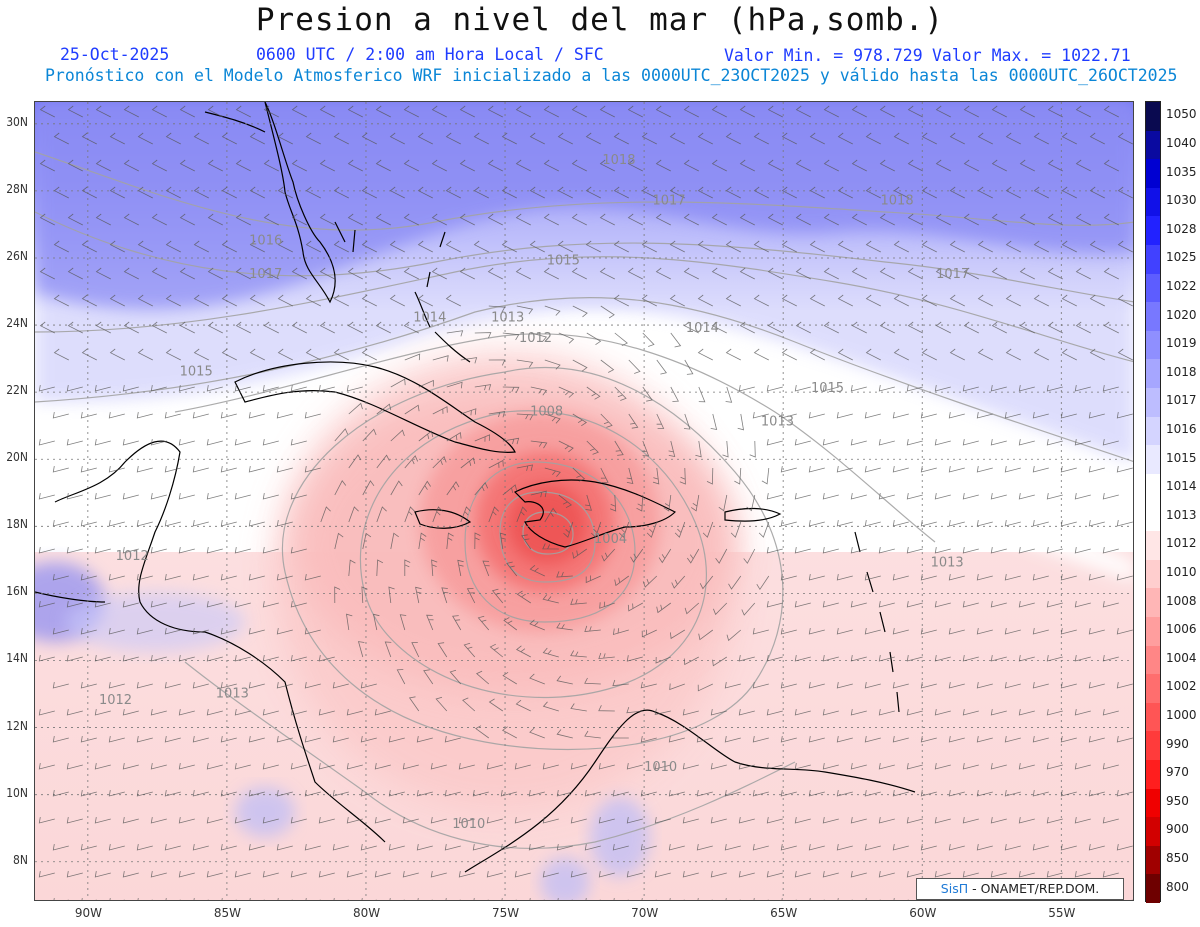  Describe the element at coordinates (17, 188) in the screenshot. I see `lat-label: 28N` at that location.